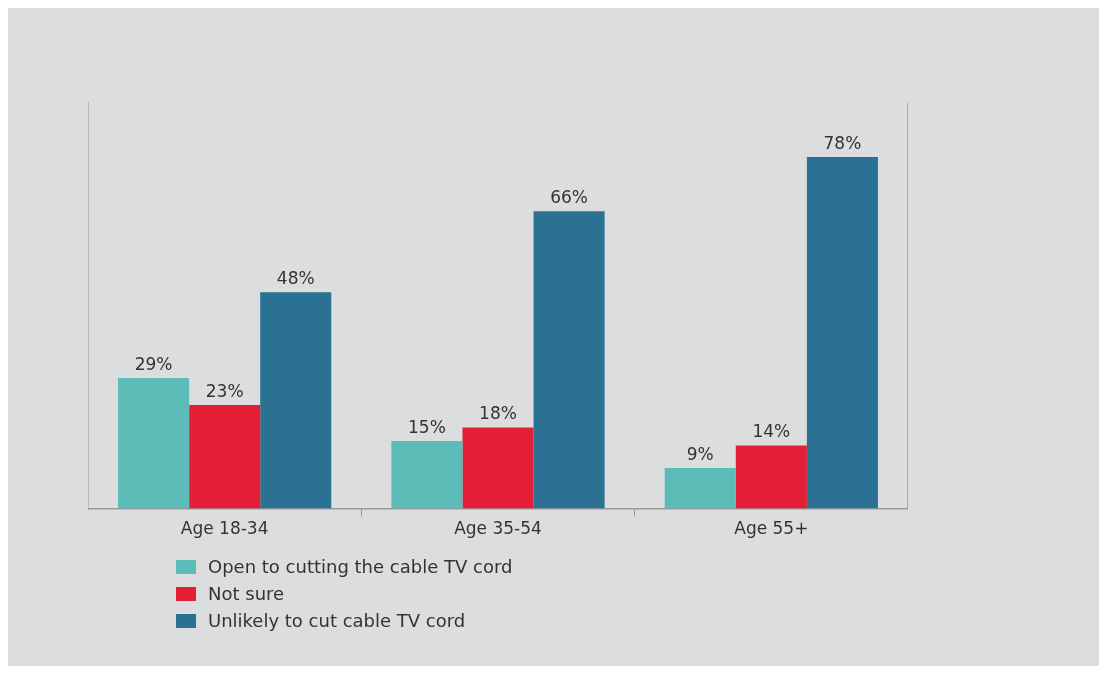 The height and width of the screenshot is (674, 1107). I want to click on legend-label: Not sure, so click(246, 593).